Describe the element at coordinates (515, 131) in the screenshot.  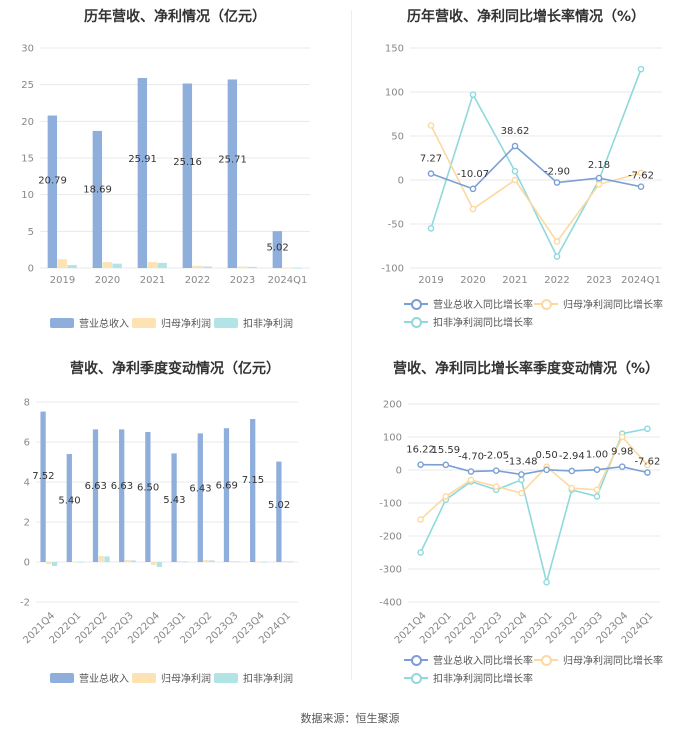
I see `data-label: 38.62` at that location.